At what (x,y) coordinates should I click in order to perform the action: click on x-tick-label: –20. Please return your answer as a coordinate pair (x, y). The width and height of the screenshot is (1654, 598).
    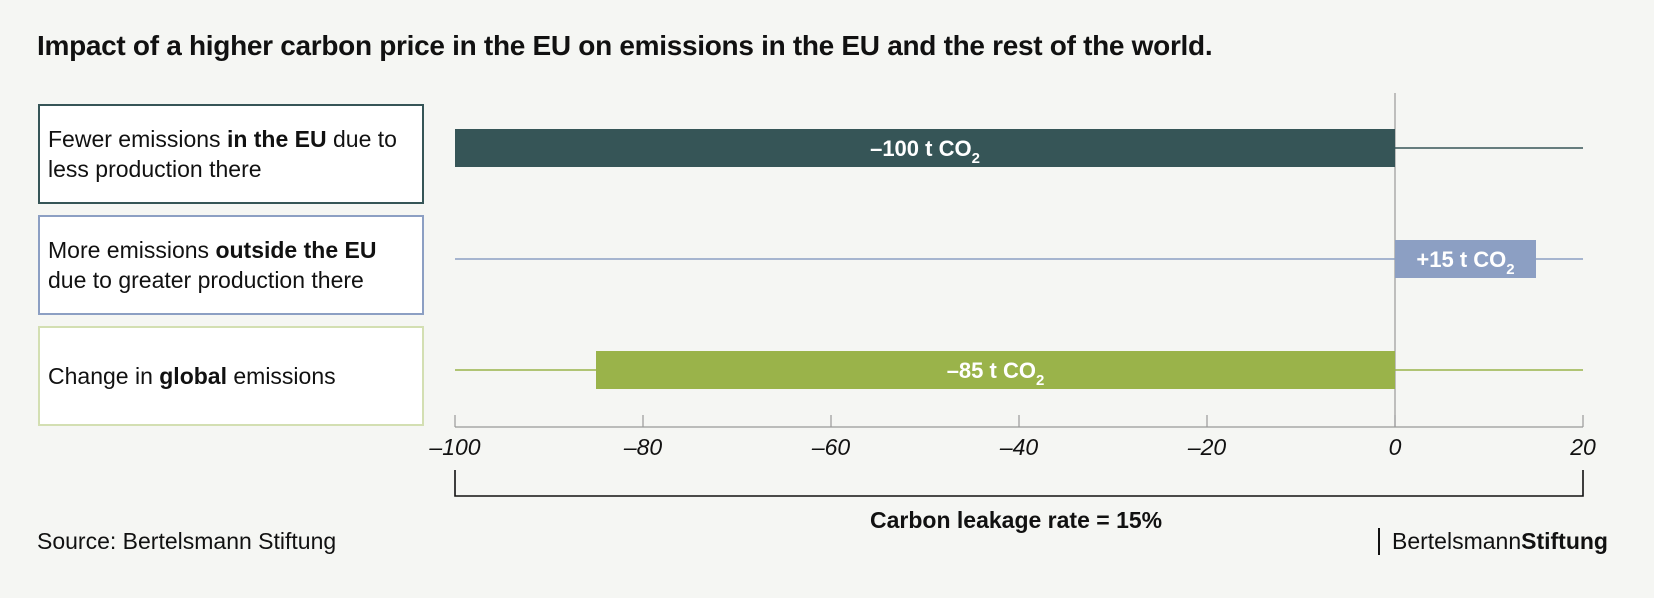
    Looking at the image, I should click on (1207, 447).